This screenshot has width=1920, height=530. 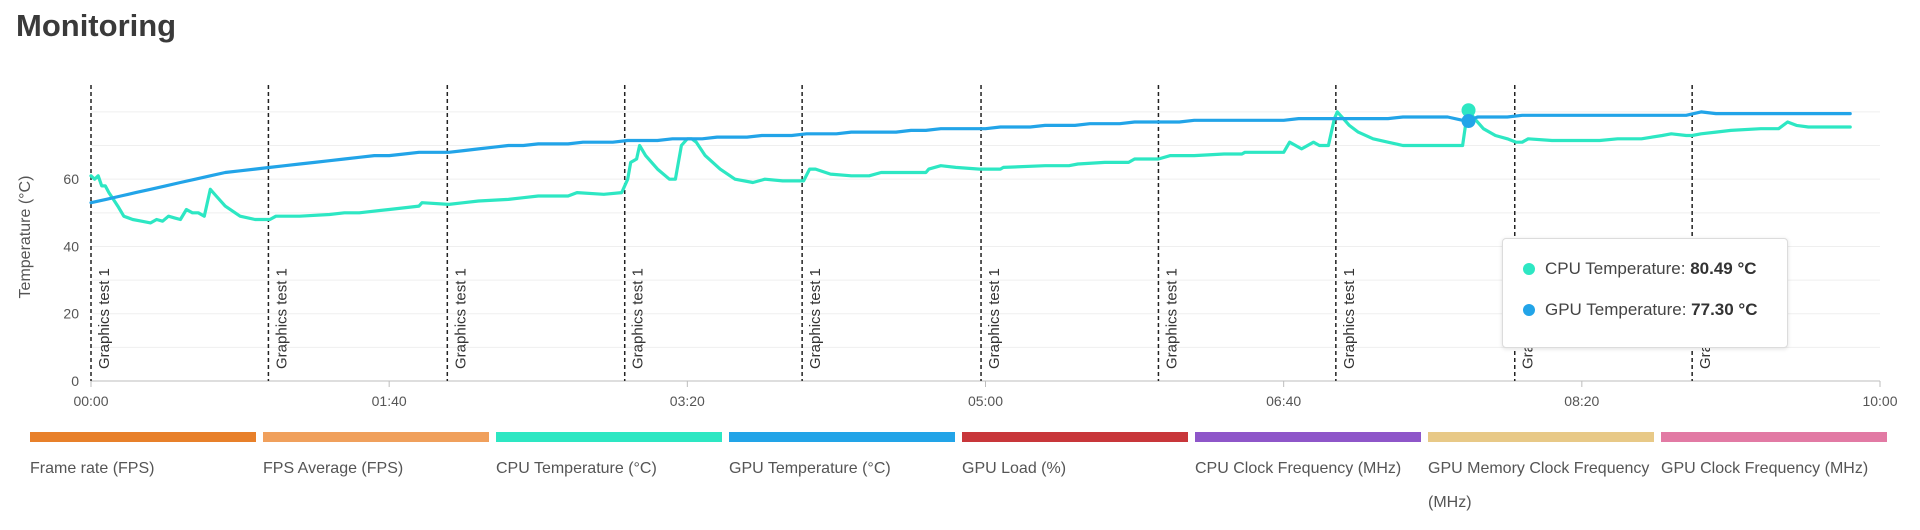 I want to click on legend-label: CPU Clock Frequency (MHz), so click(x=1298, y=468).